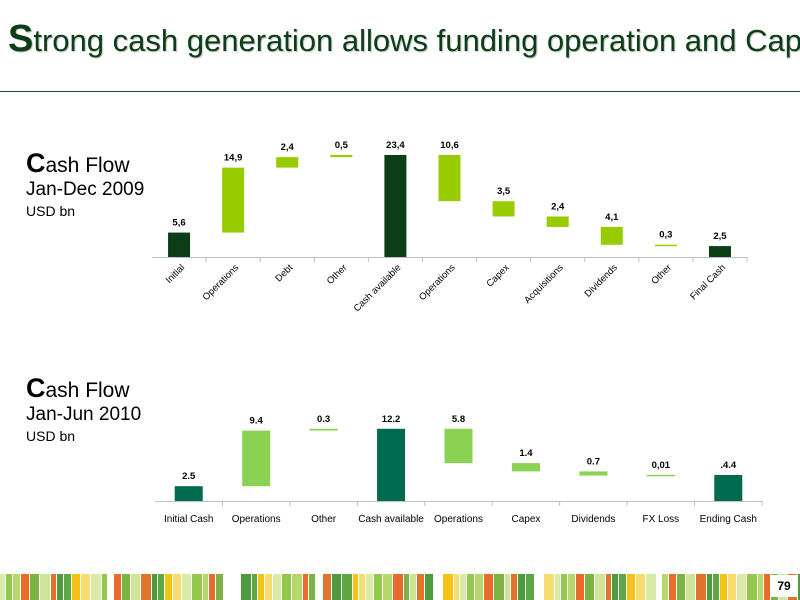  What do you see at coordinates (395, 145) in the screenshot?
I see `data-label: 23,4` at bounding box center [395, 145].